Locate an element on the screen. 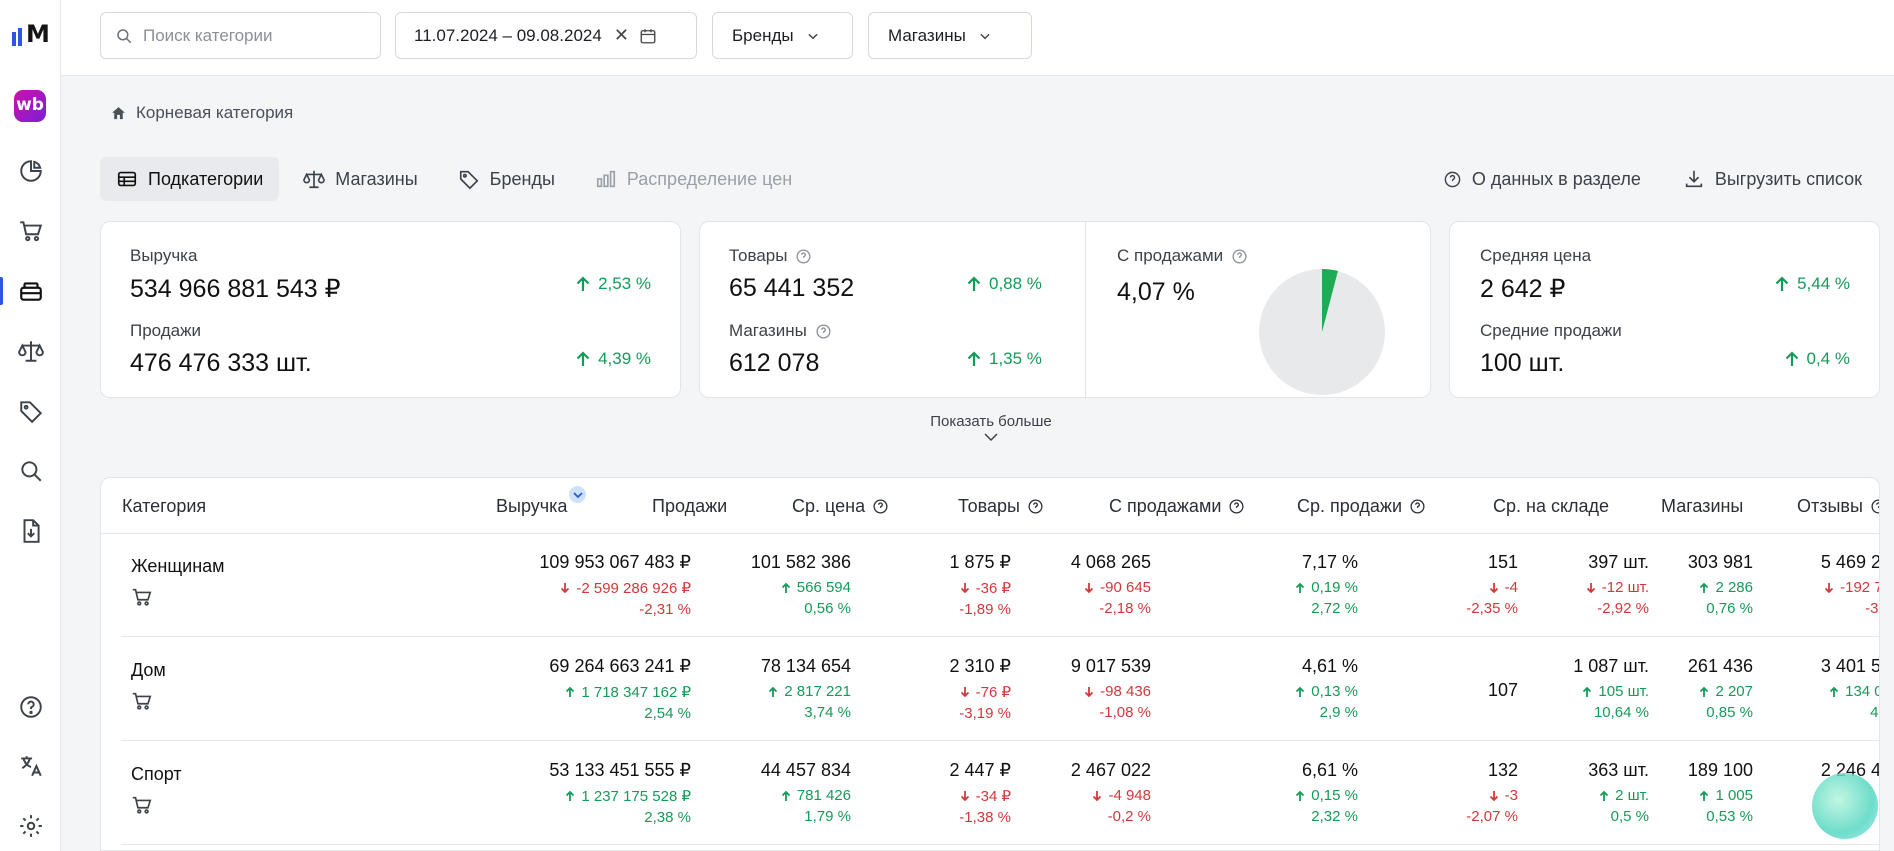 The width and height of the screenshot is (1894, 851). breadcrumb: Корневая категория is located at coordinates (201, 113).